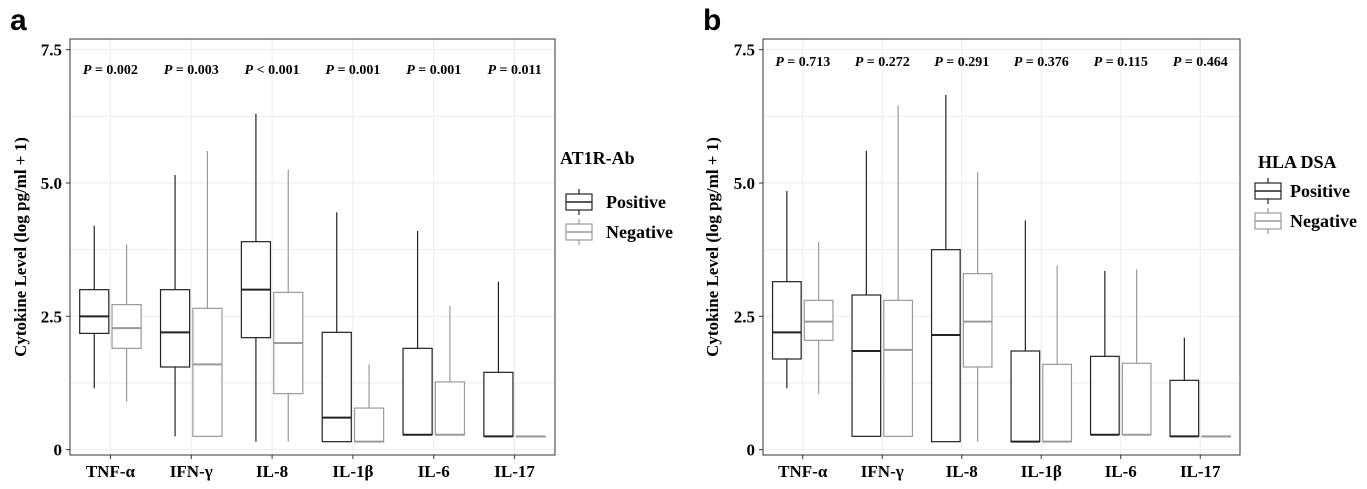 The height and width of the screenshot is (489, 1367). I want to click on p-value-annotation: P = 0.713, so click(802, 62).